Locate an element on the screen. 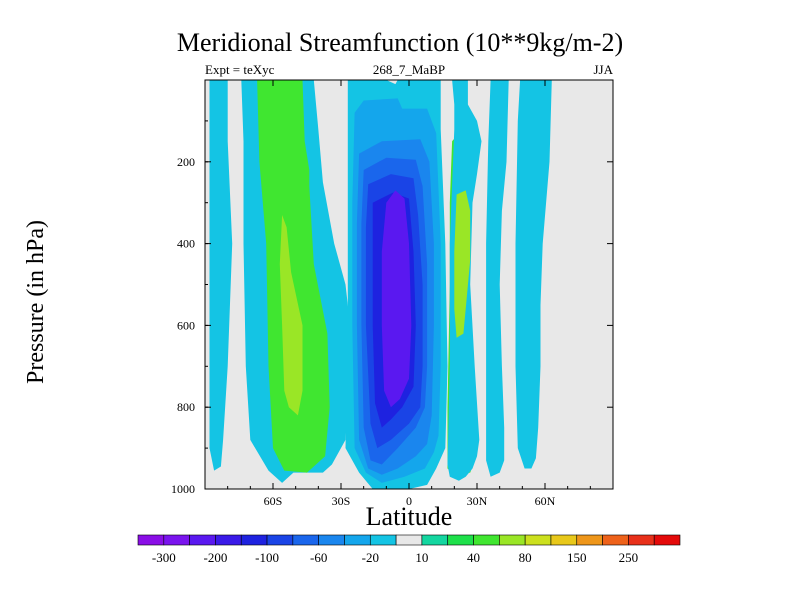 The image size is (800, 600). y-axis-label: Pressure (in hPa) is located at coordinates (36, 302).